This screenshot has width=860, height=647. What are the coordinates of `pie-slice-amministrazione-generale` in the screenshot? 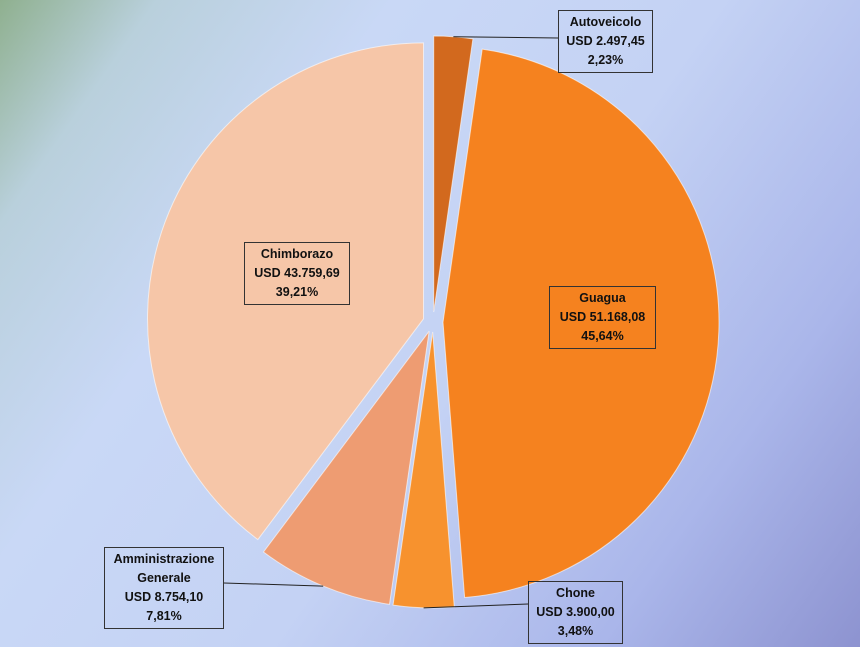 It's located at (346, 467).